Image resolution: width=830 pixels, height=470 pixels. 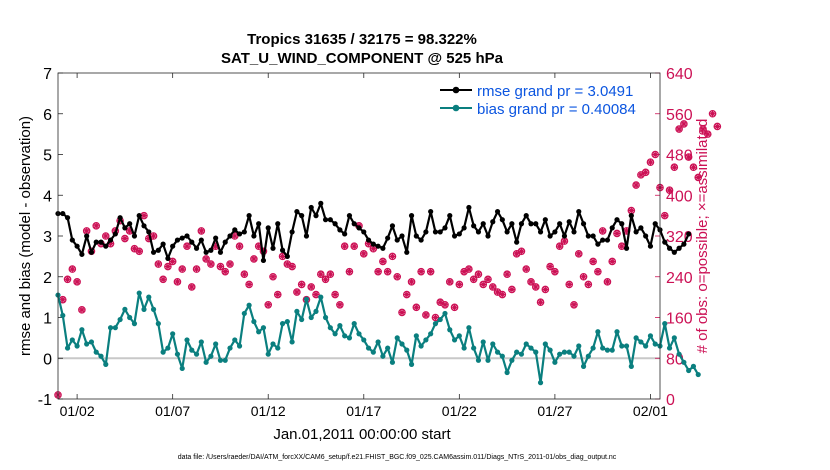 I want to click on x-tick-label: 01/17, so click(x=363, y=411).